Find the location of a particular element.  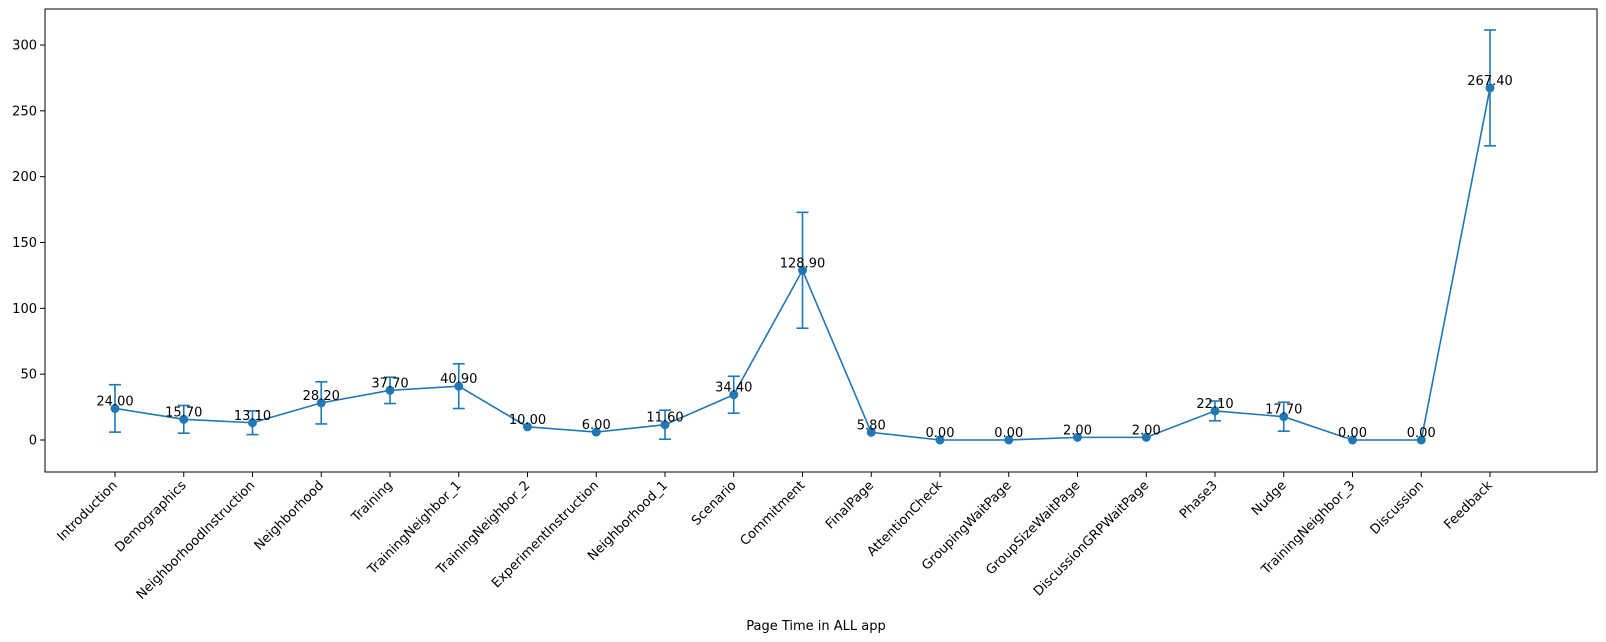

x-tick-label-Phase3: Phase3 is located at coordinates (1199, 500).